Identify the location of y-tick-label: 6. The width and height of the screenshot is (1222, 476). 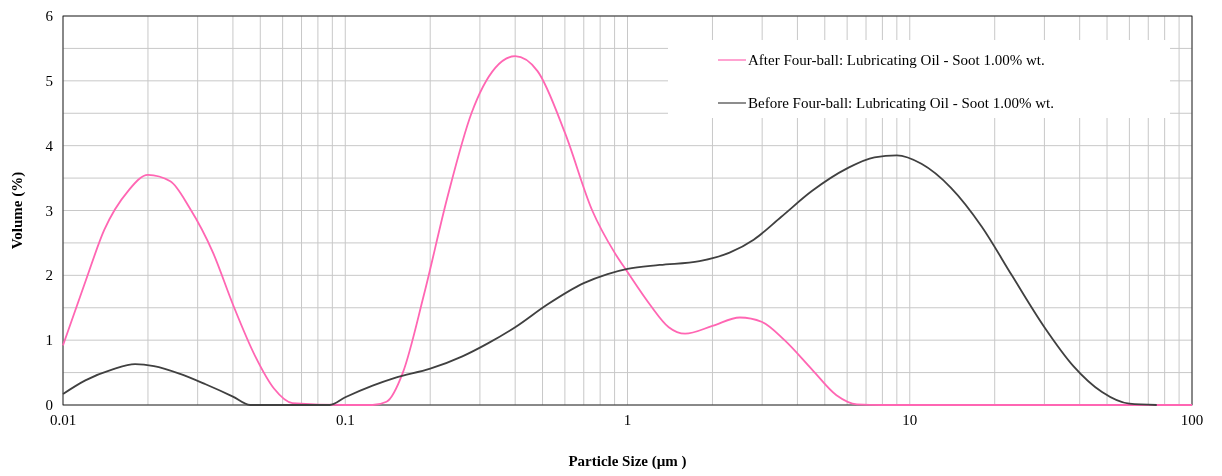
(49, 16).